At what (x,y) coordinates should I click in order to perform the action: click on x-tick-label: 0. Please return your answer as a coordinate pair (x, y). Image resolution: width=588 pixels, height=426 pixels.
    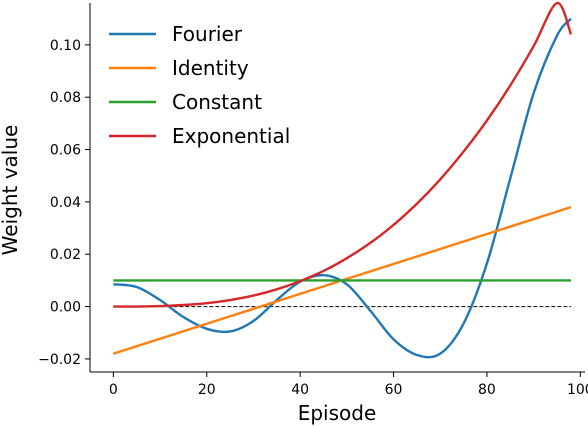
    Looking at the image, I should click on (113, 390).